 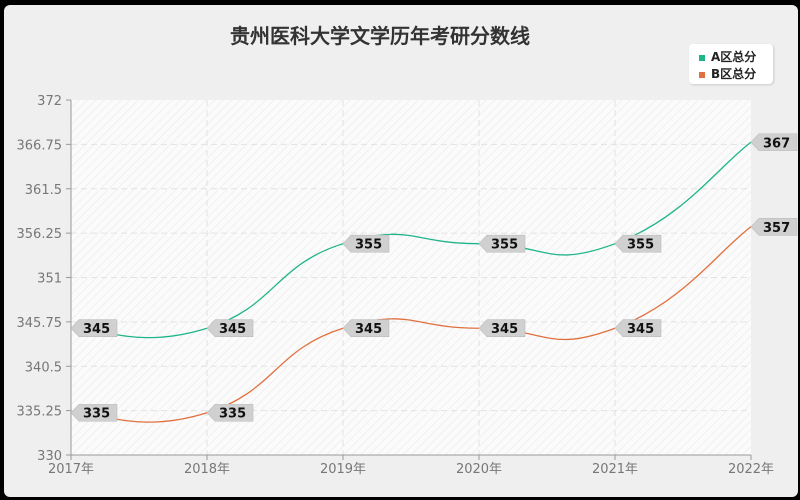 I want to click on data-label: 367, so click(x=774, y=142).